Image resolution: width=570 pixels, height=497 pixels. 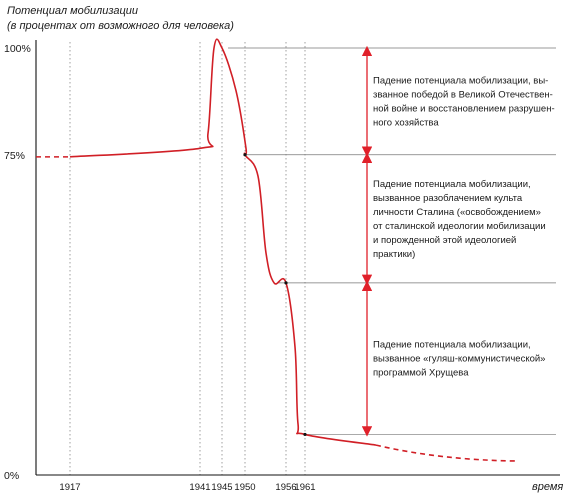 What do you see at coordinates (460, 80) in the screenshot?
I see `annotation-text: Падение потенциала мобилизации, вы-` at bounding box center [460, 80].